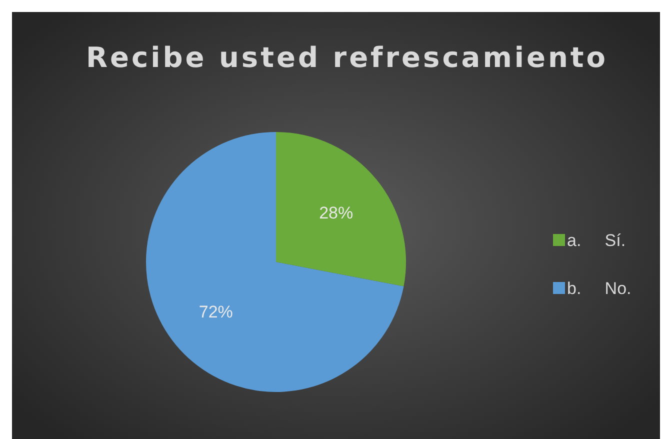 The height and width of the screenshot is (439, 671). What do you see at coordinates (215, 312) in the screenshot?
I see `data-label: 72%` at bounding box center [215, 312].